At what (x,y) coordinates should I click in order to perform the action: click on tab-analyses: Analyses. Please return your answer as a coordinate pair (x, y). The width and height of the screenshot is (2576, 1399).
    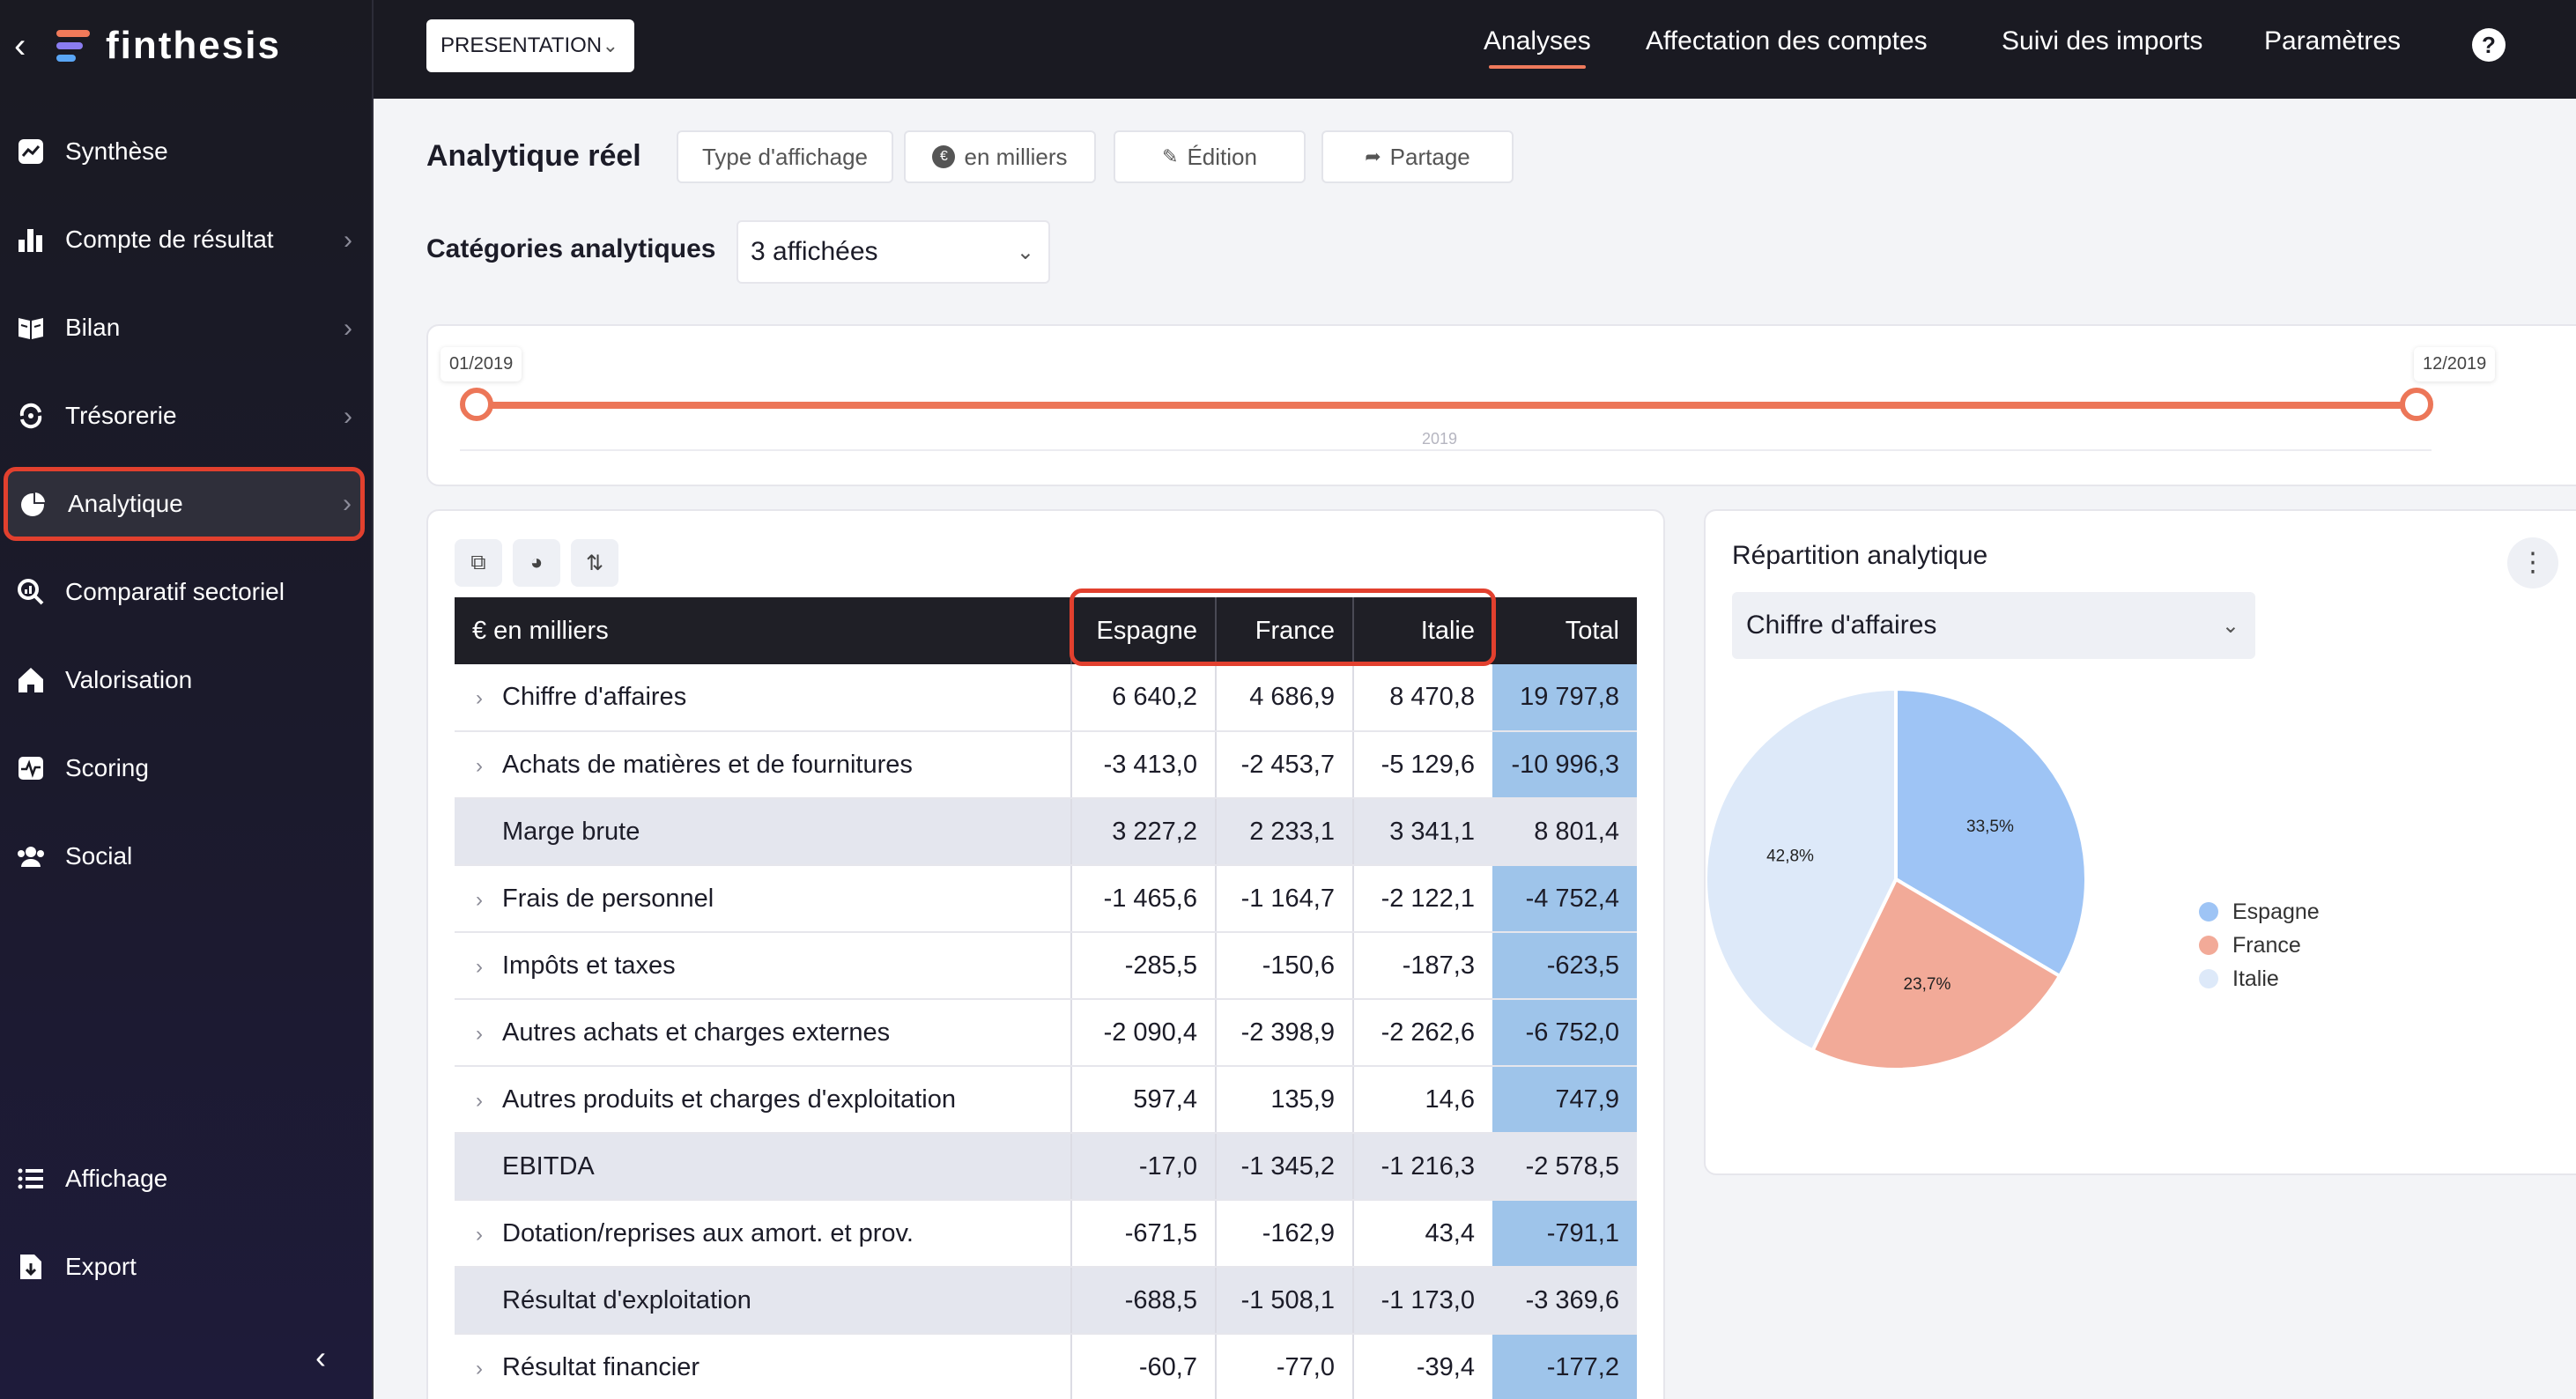
    Looking at the image, I should click on (1538, 47).